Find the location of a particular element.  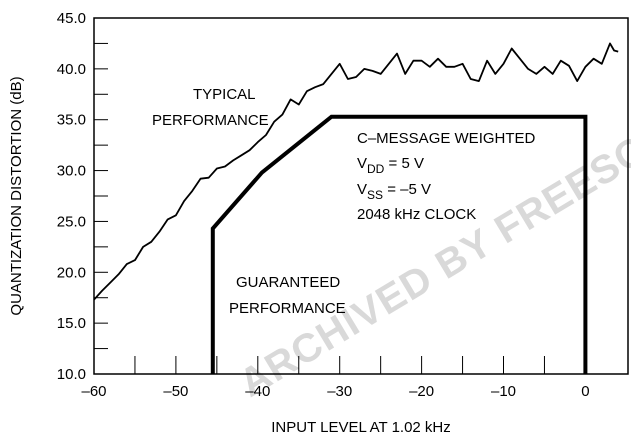

annotation: VSS = –5 V is located at coordinates (394, 191).